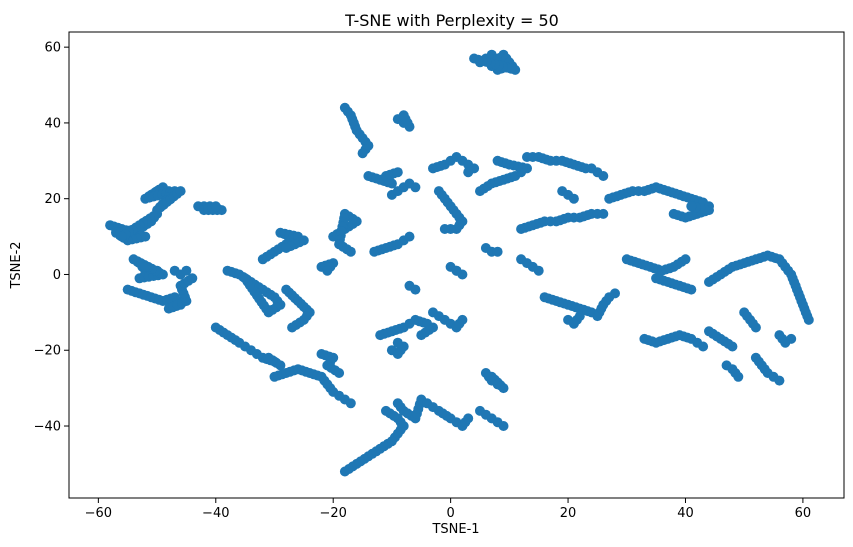 The height and width of the screenshot is (547, 853). What do you see at coordinates (450, 513) in the screenshot?
I see `x-tick-label: 0` at bounding box center [450, 513].